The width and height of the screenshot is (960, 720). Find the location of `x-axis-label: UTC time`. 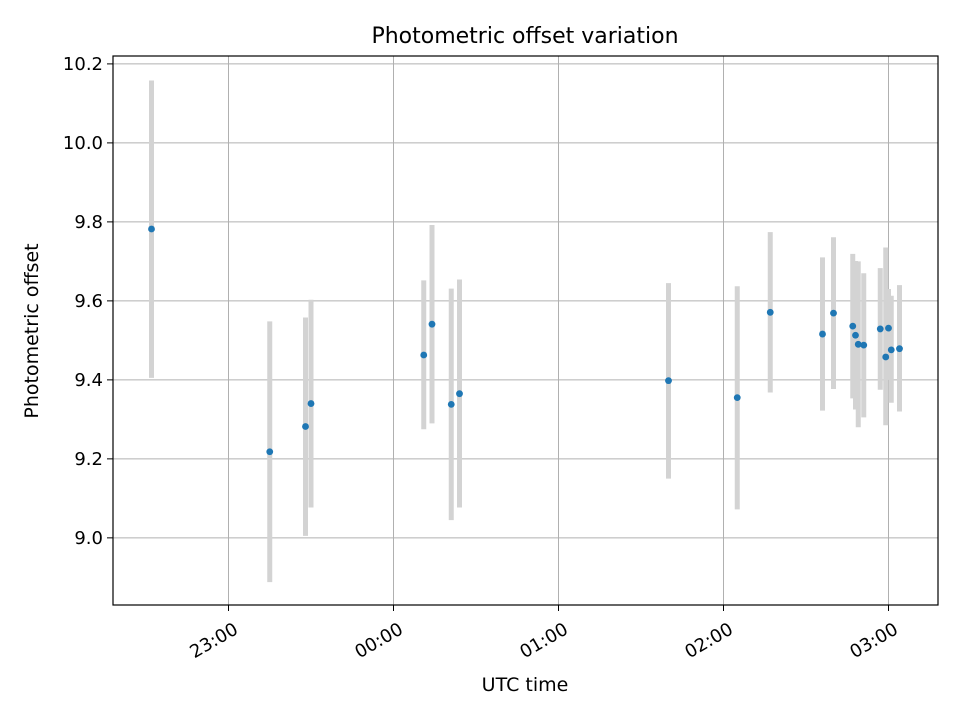

x-axis-label: UTC time is located at coordinates (525, 685).